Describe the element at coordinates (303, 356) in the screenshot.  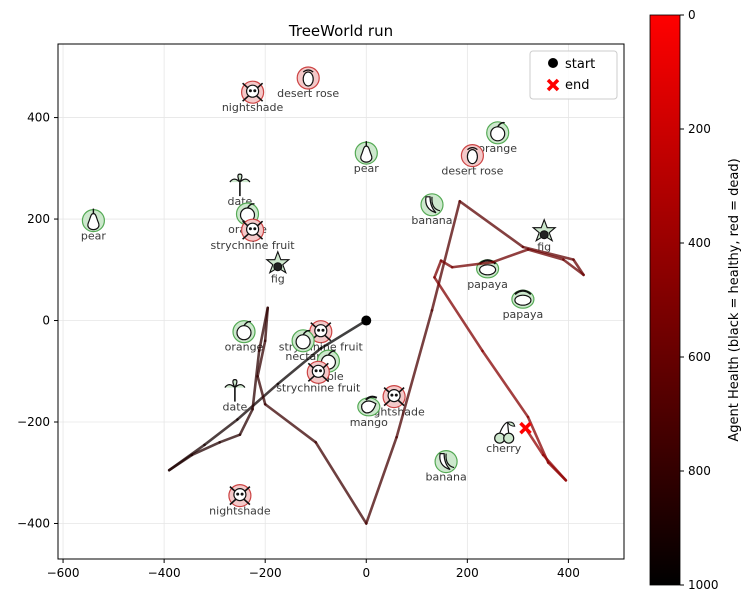
I see `item-label: nectar` at that location.